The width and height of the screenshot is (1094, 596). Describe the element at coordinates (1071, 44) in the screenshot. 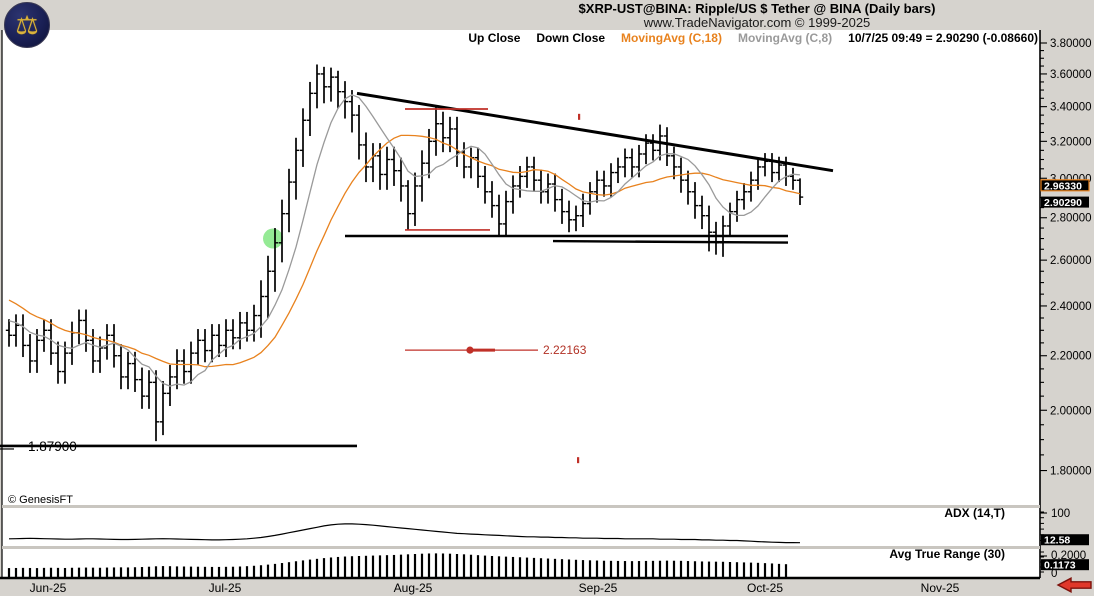

I see `price-axis-label: 3.80000` at that location.